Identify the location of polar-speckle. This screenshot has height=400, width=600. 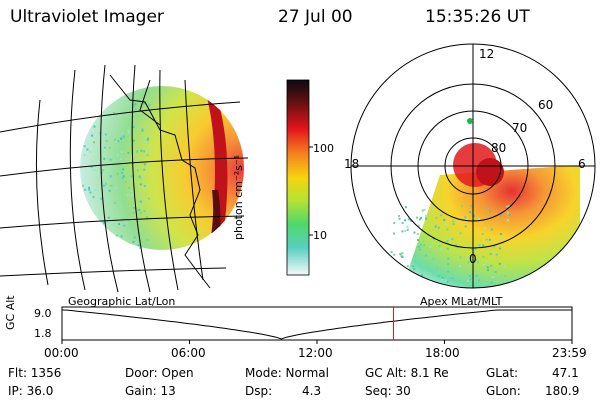
(450, 245).